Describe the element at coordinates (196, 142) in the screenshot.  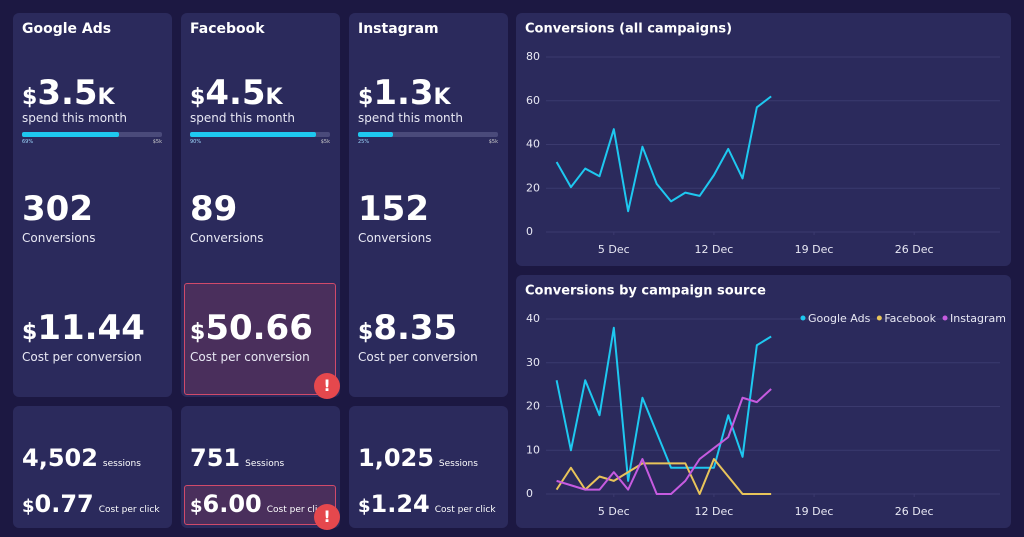
I see `budget-label: 90%` at that location.